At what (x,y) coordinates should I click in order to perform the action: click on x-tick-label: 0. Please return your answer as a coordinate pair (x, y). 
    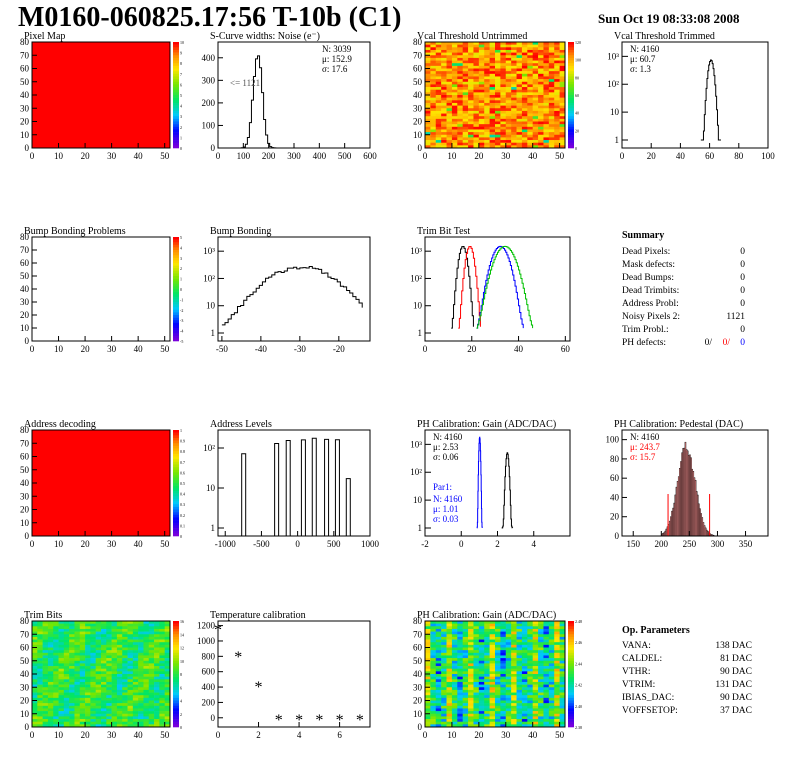
    Looking at the image, I should click on (218, 156).